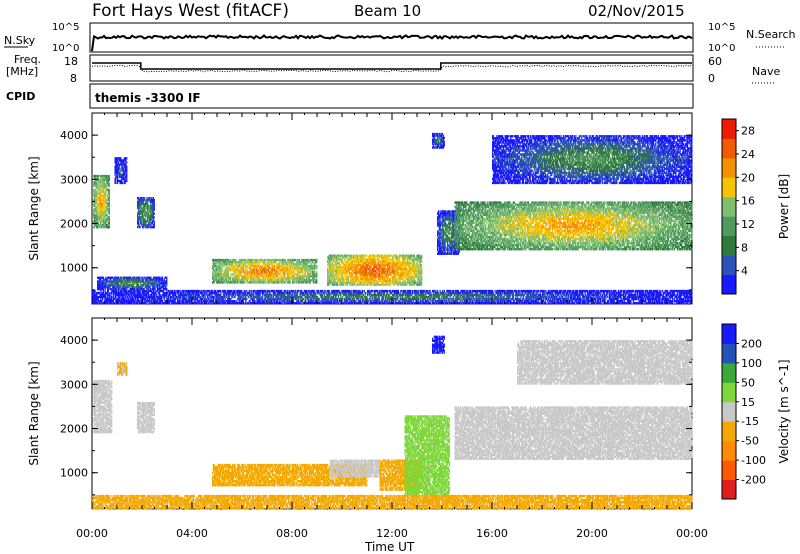  Describe the element at coordinates (748, 154) in the screenshot. I see `colorbar-tick-label: 24` at that location.